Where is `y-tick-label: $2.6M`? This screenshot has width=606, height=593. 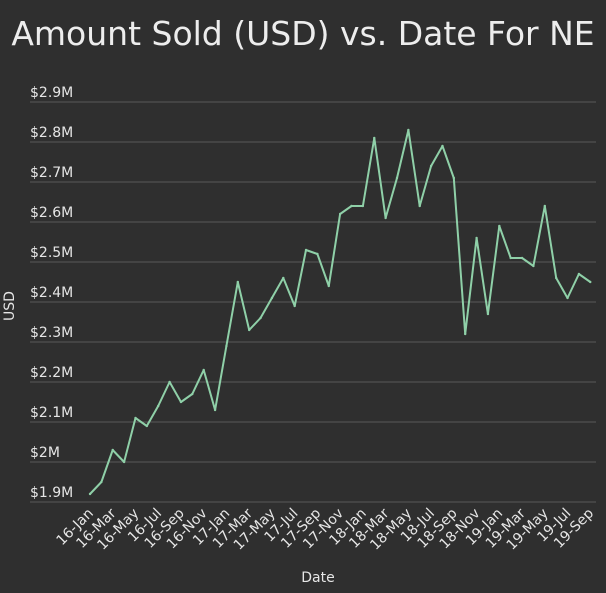 y-tick-label: $2.6M is located at coordinates (51, 213).